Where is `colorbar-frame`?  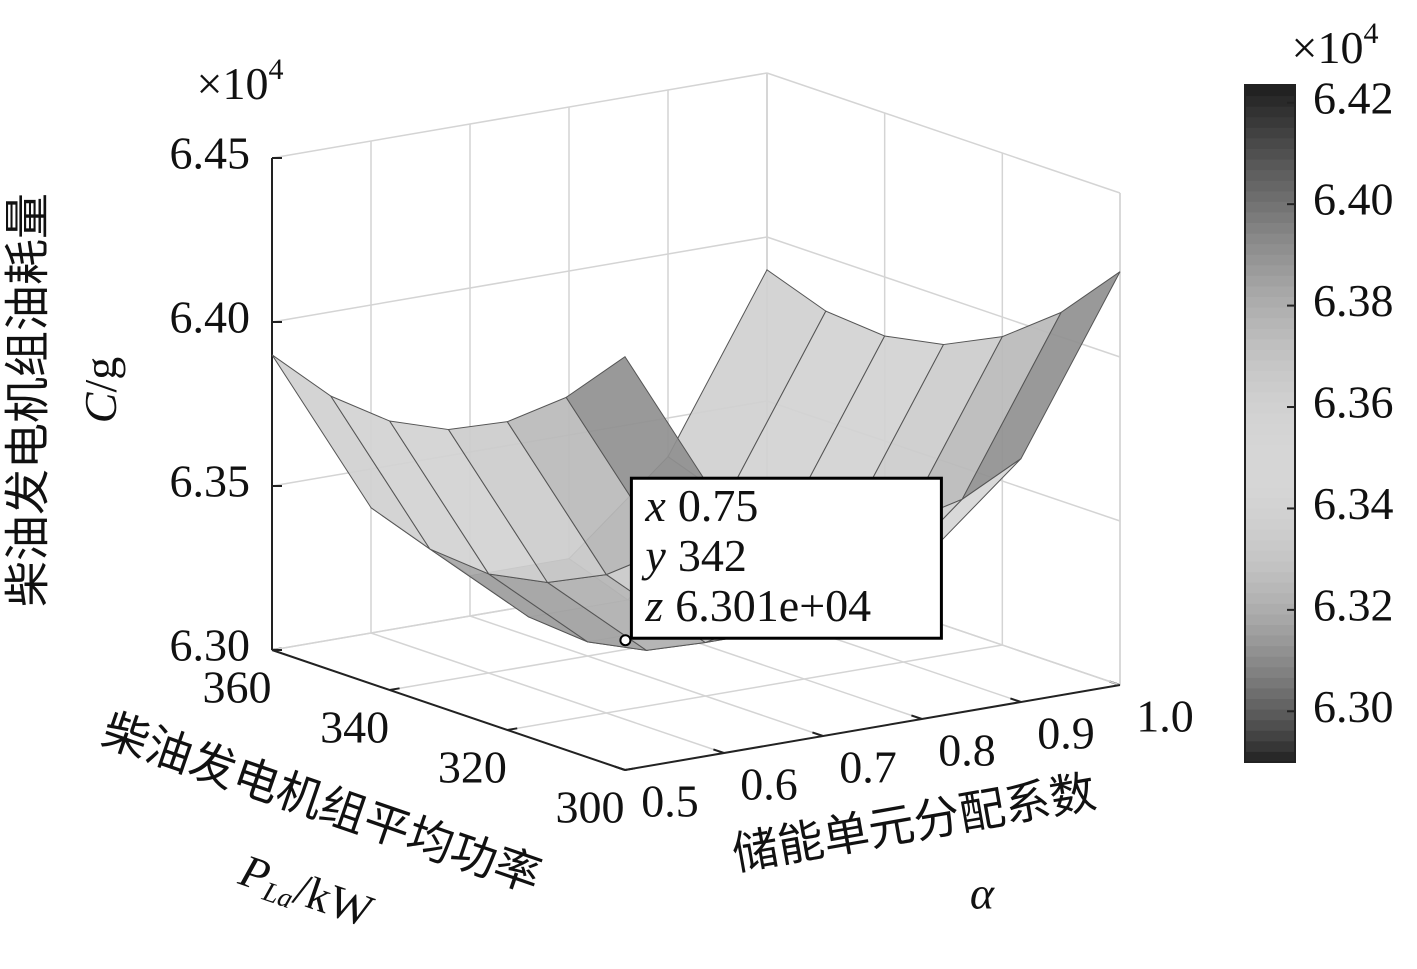 colorbar-frame is located at coordinates (1270, 423).